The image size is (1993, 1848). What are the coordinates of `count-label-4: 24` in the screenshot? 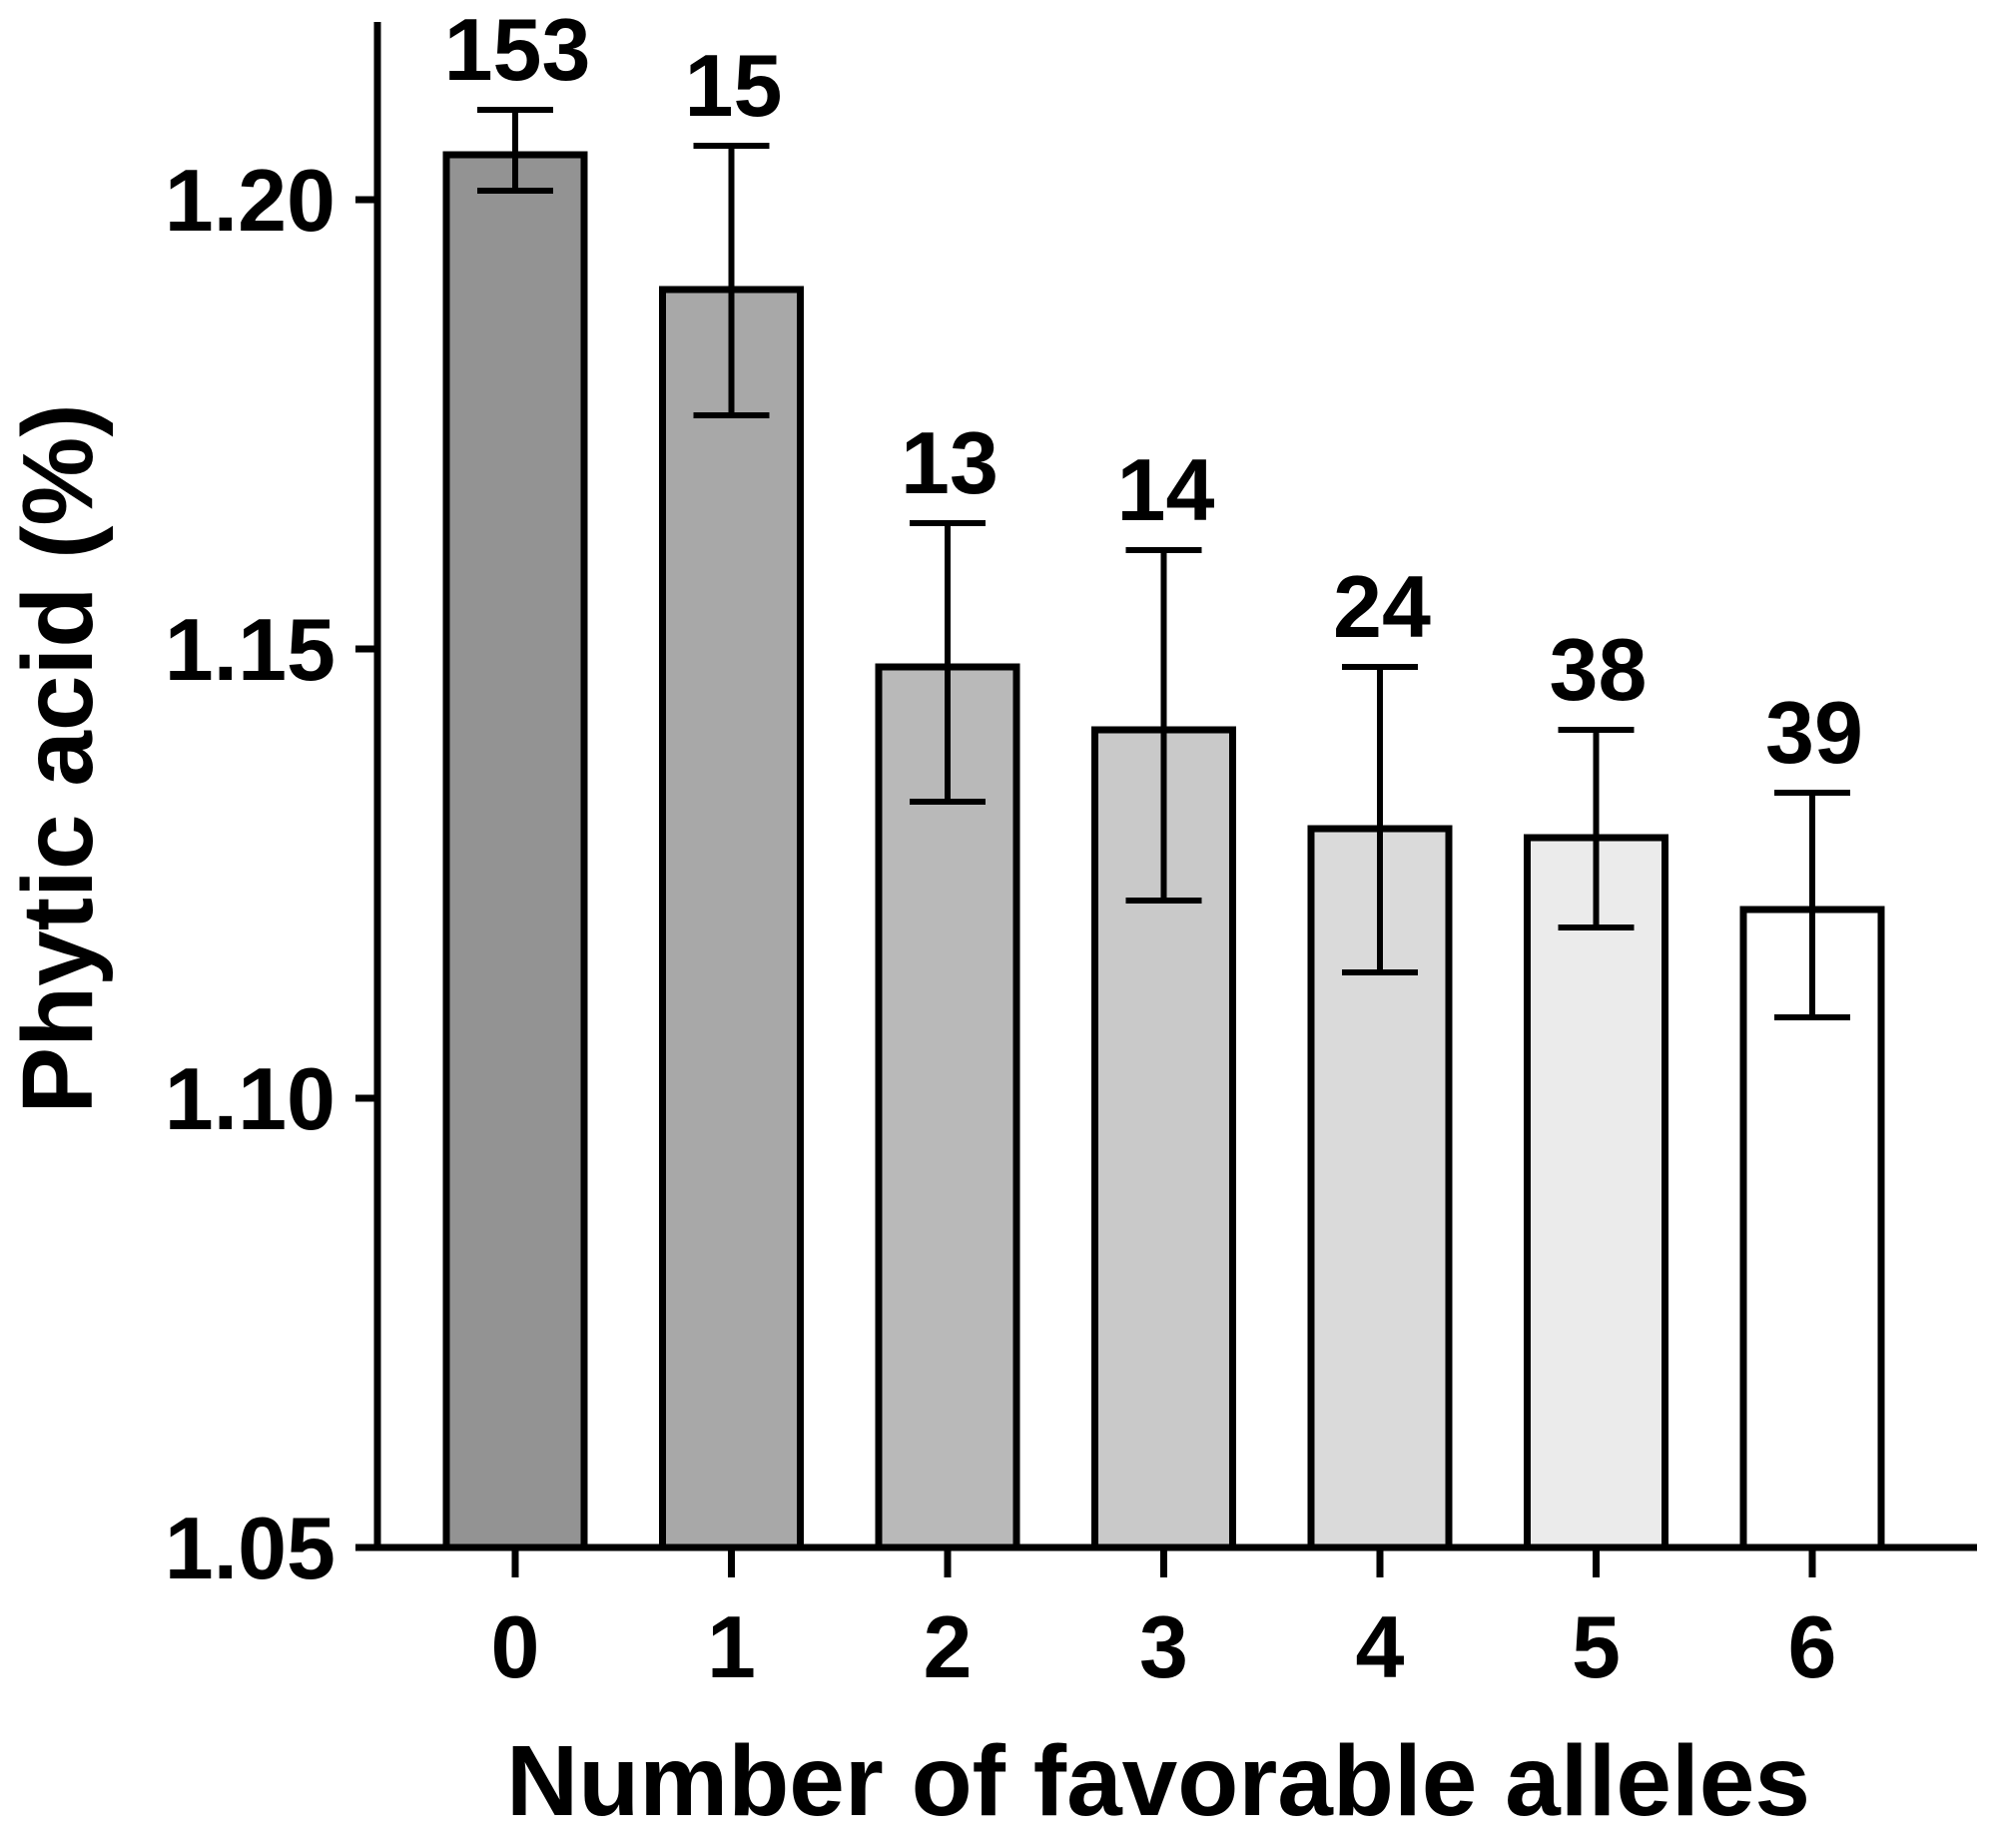 It's located at (1382, 606).